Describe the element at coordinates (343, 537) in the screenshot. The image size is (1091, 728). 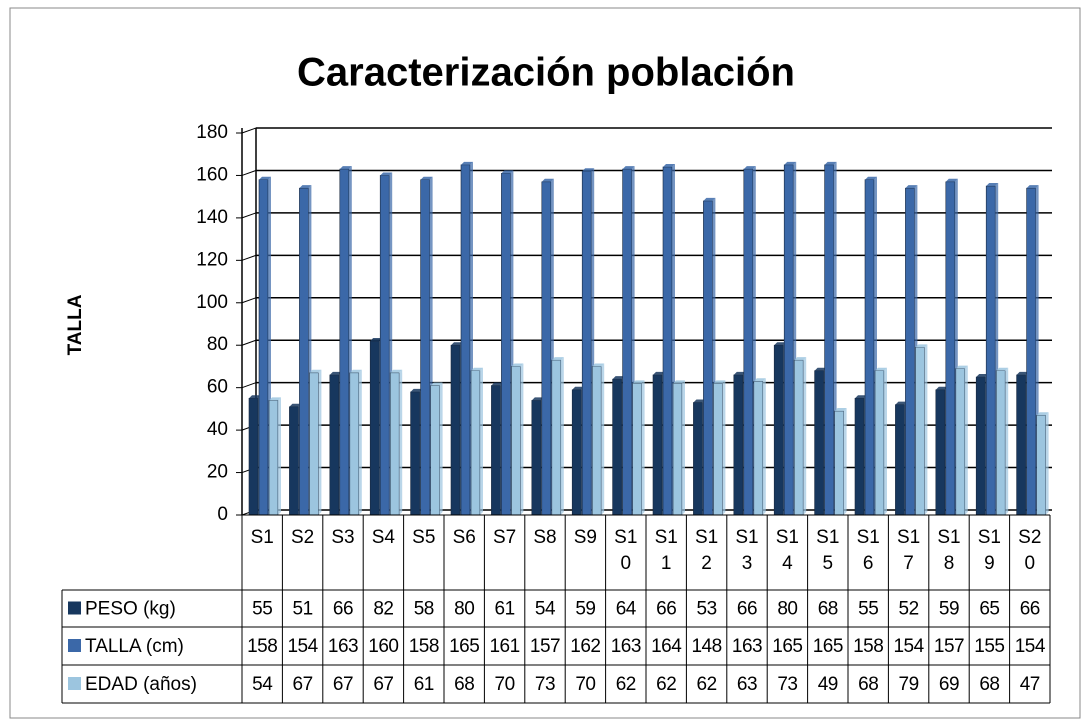
I see `x-tick-label: S3` at that location.